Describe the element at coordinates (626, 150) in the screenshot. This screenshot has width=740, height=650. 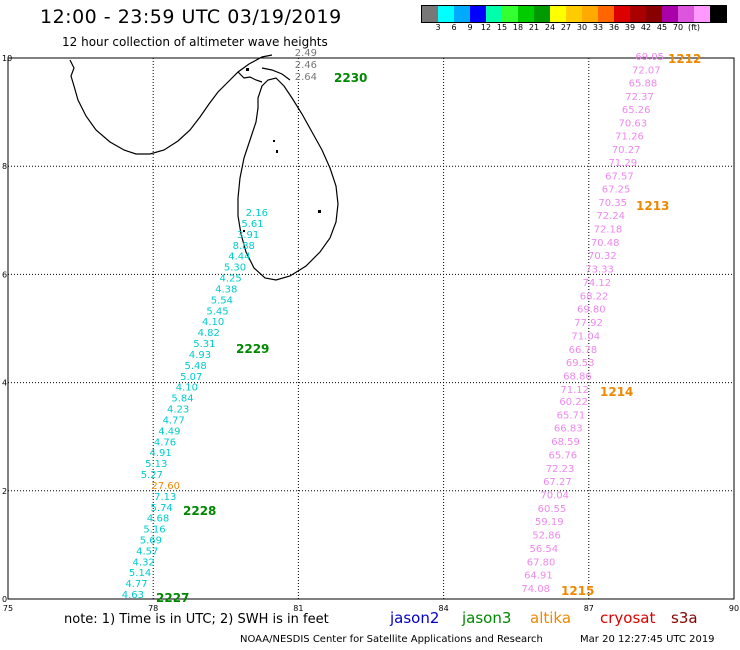
I see `wave-height-value: 70.27` at that location.